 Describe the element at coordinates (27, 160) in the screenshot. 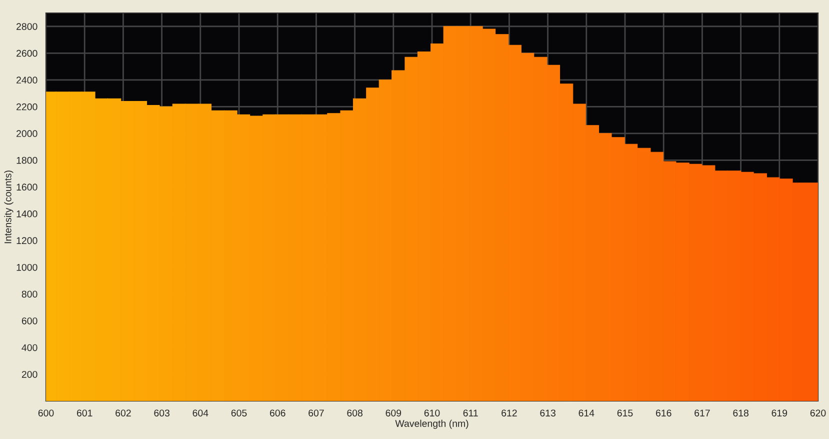

I see `y-tick-label: 1800` at that location.